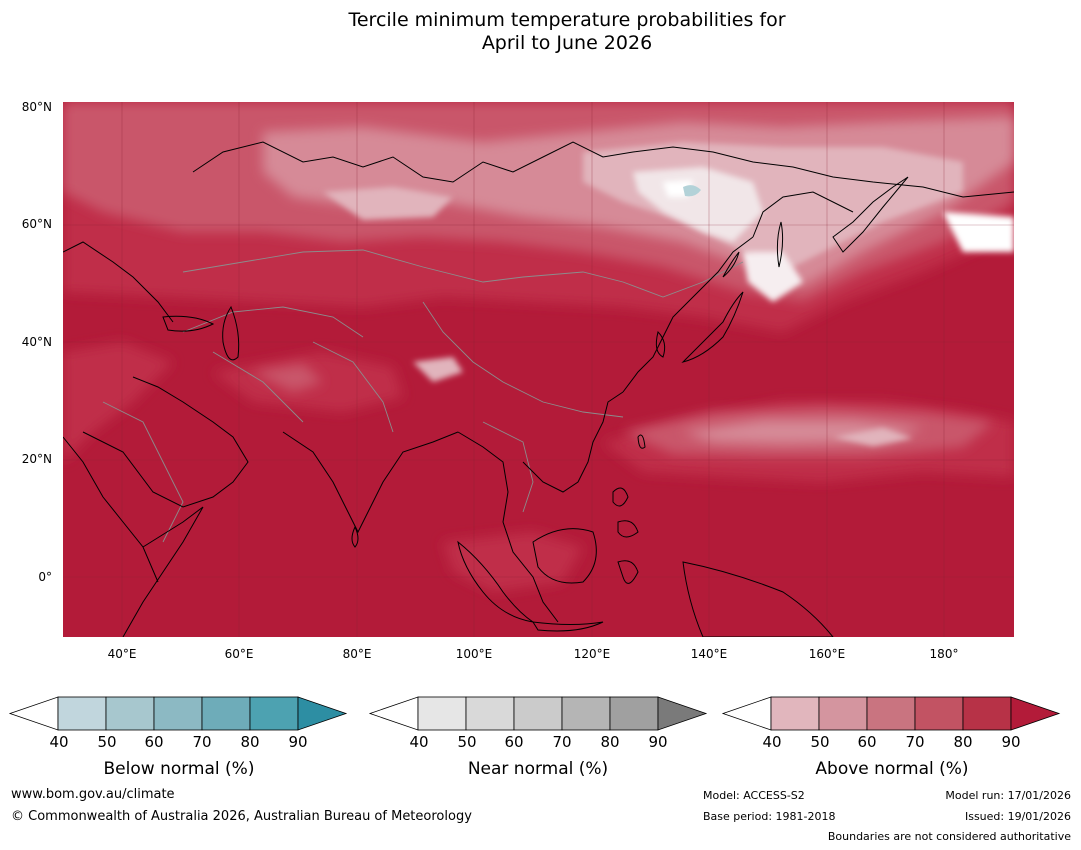 The height and width of the screenshot is (850, 1081). What do you see at coordinates (202, 742) in the screenshot?
I see `below-tick-70: 70` at bounding box center [202, 742].